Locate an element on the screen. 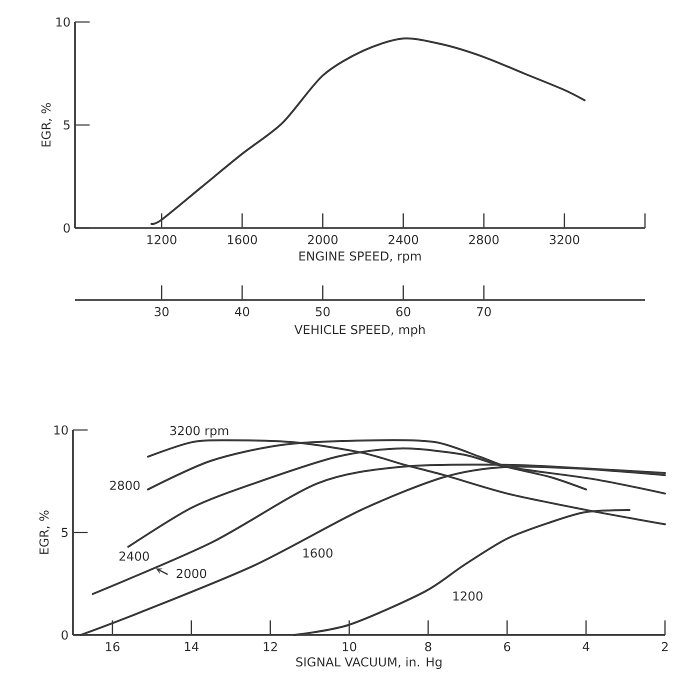 This screenshot has width=682, height=700. x2-tick-label: 70 is located at coordinates (484, 311).